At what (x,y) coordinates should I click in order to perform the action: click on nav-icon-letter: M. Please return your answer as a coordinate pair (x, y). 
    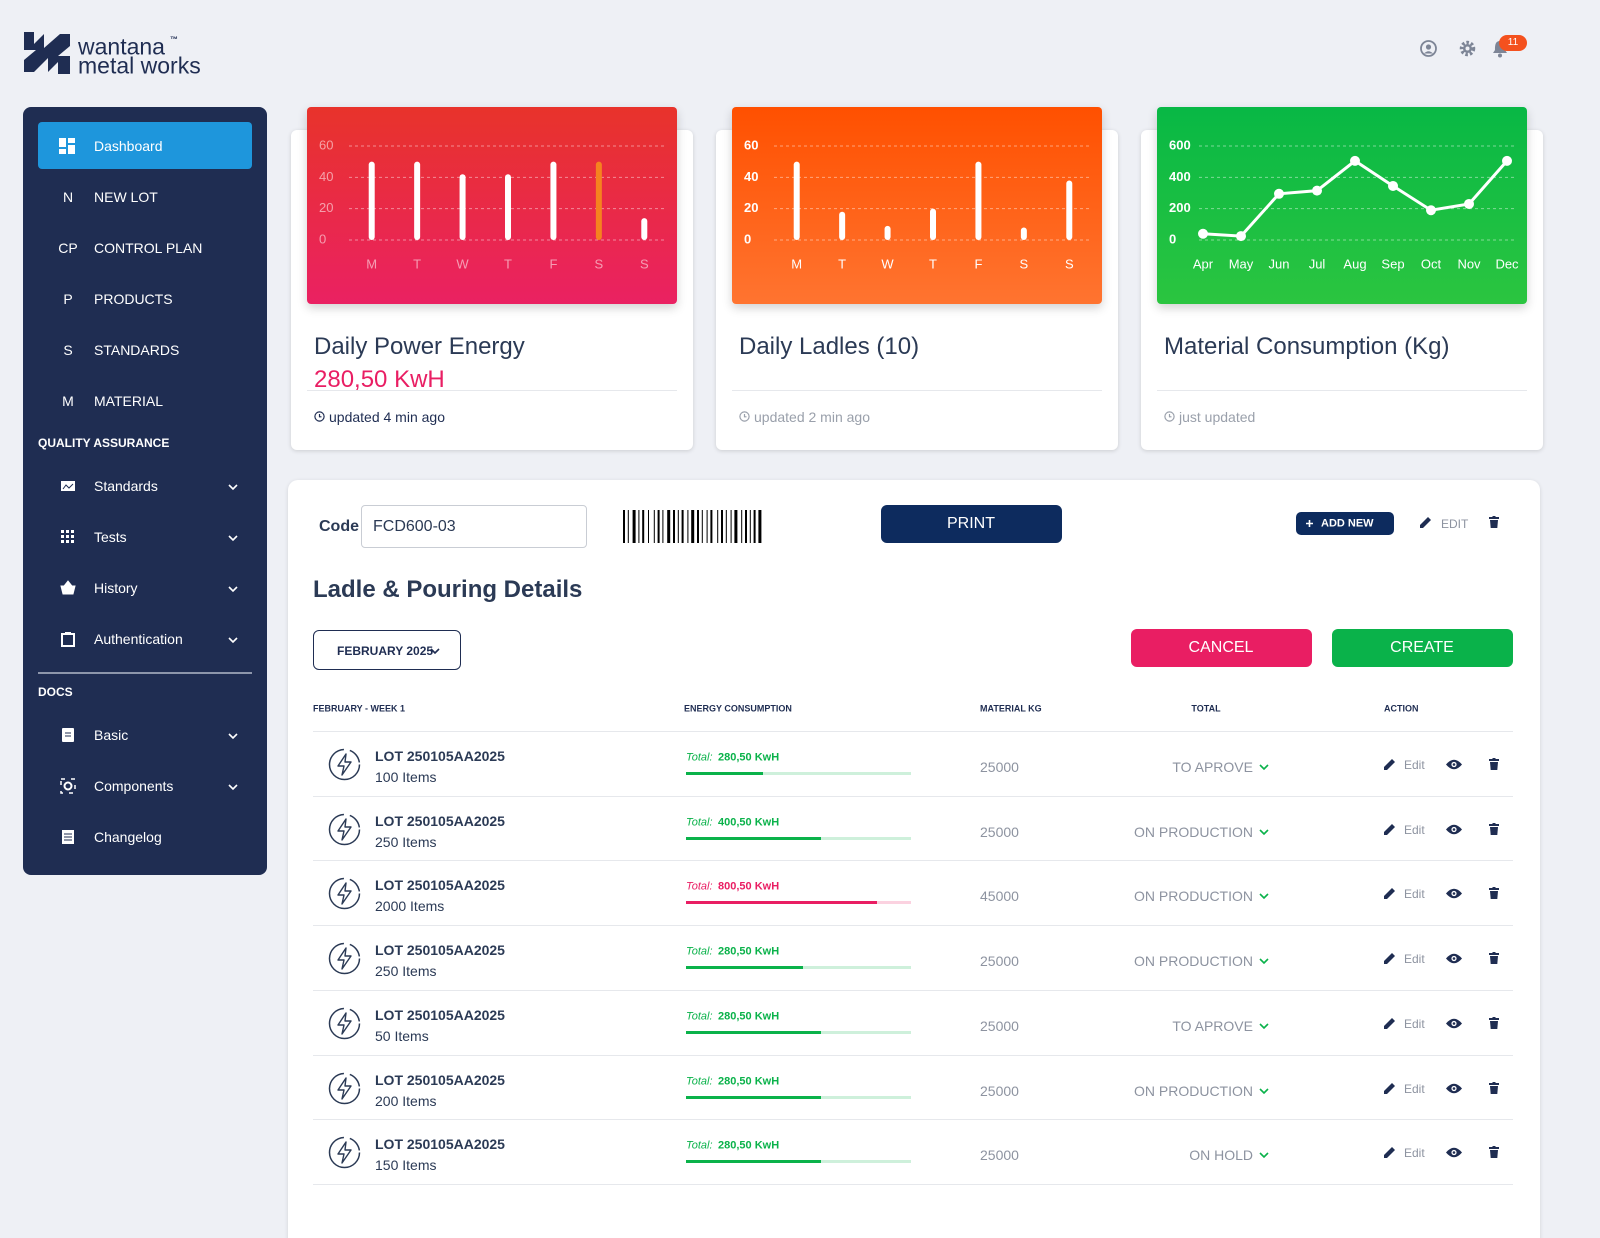
    Looking at the image, I should click on (68, 401).